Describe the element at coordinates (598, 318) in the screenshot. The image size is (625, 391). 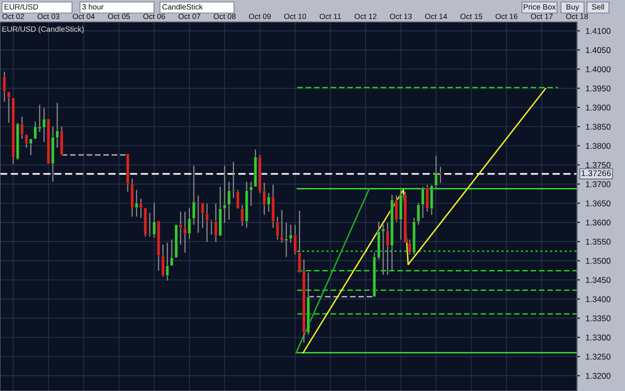
I see `y-tick-label: 1.3350` at that location.